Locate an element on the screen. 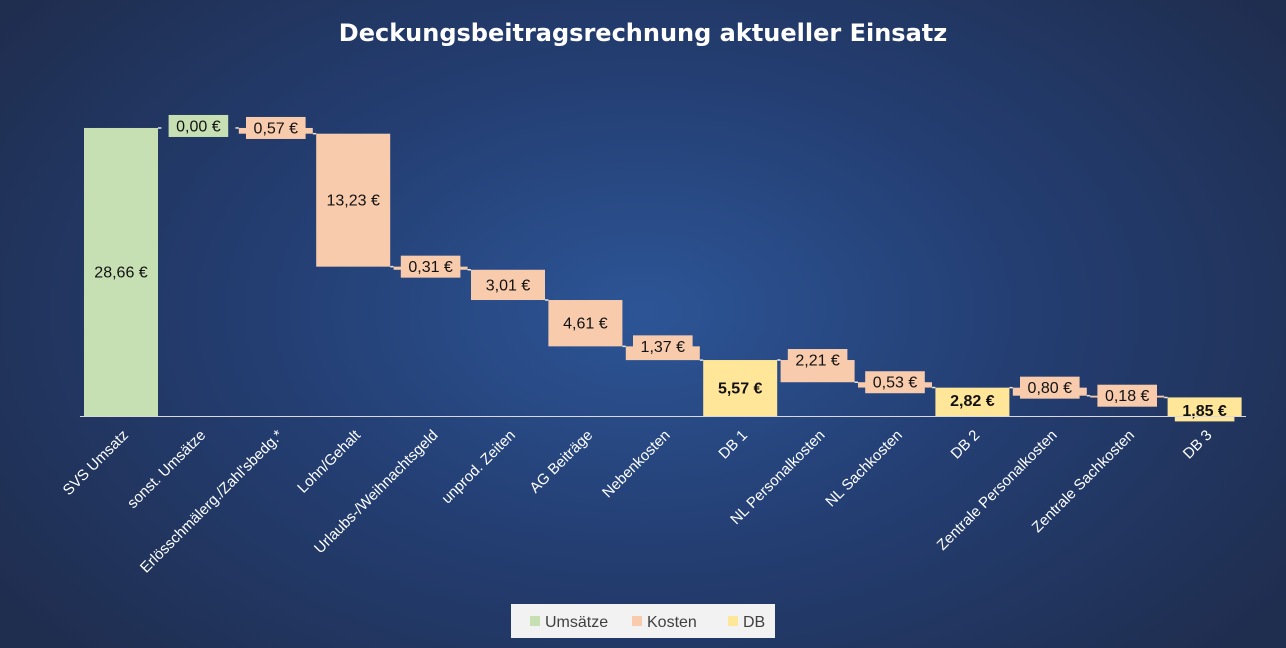 The image size is (1286, 648). data-label-unprod-zeiten: 3,01 € is located at coordinates (508, 285).